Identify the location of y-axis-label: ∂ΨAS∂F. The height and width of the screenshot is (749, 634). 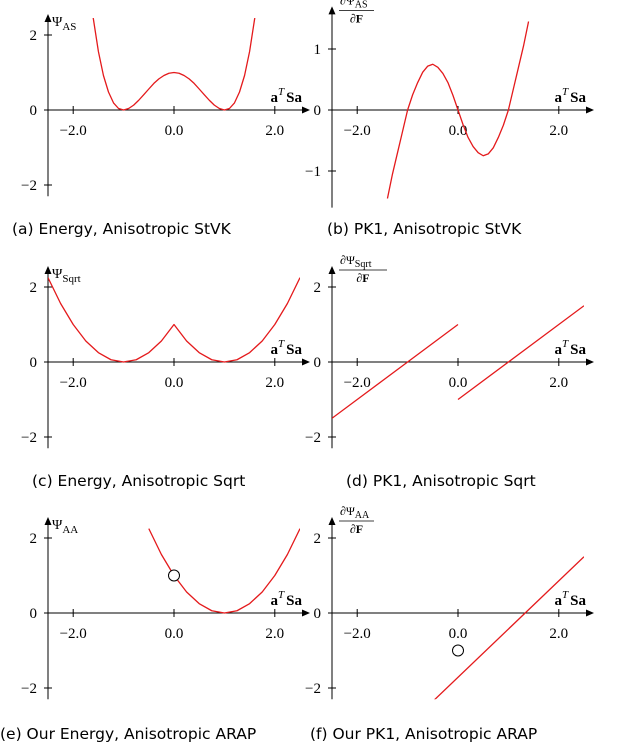
(356, 12).